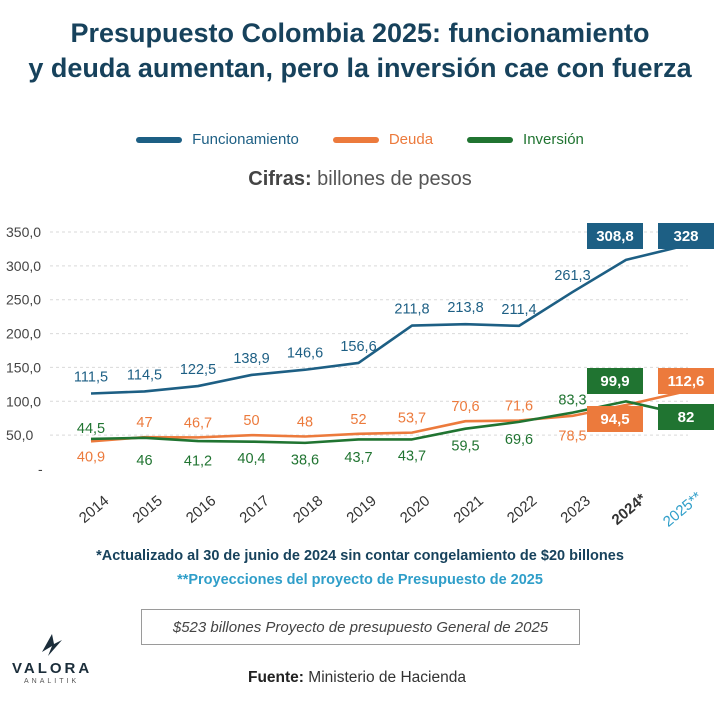 This screenshot has height=706, width=720. Describe the element at coordinates (23, 367) in the screenshot. I see `y-tick-label-4: 150,0` at that location.